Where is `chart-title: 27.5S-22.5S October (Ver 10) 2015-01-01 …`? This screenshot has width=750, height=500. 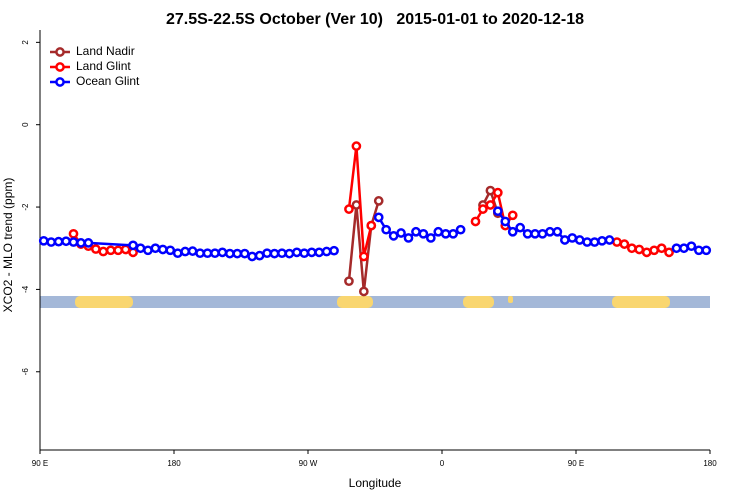 chart-title: 27.5S-22.5S October (Ver 10) 2015-01-01 … is located at coordinates (375, 19).